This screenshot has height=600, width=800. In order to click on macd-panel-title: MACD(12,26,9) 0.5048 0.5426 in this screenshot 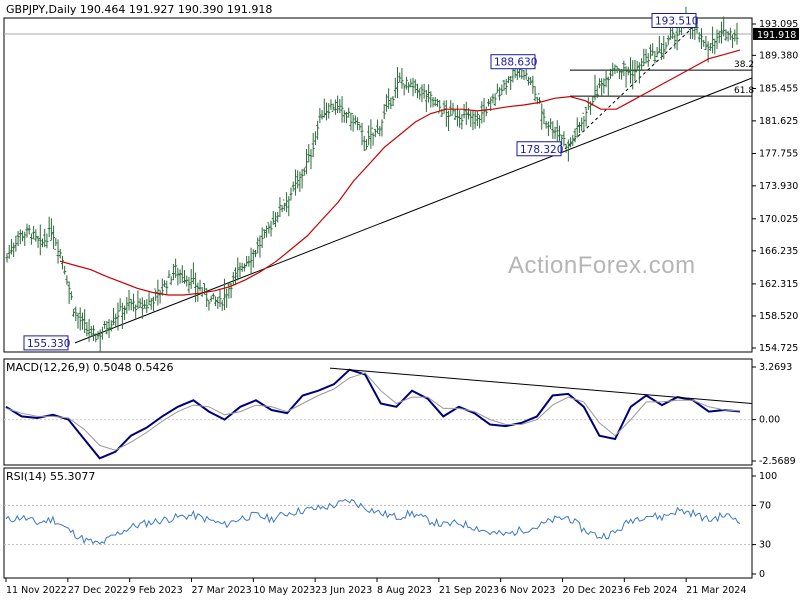, I will do `click(90, 367)`.